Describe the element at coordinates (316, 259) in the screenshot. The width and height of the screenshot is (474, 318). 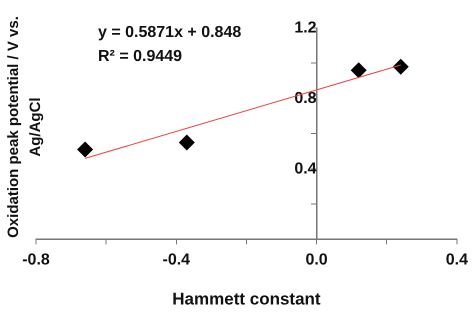
I see `x-tick-label: 0.0` at that location.